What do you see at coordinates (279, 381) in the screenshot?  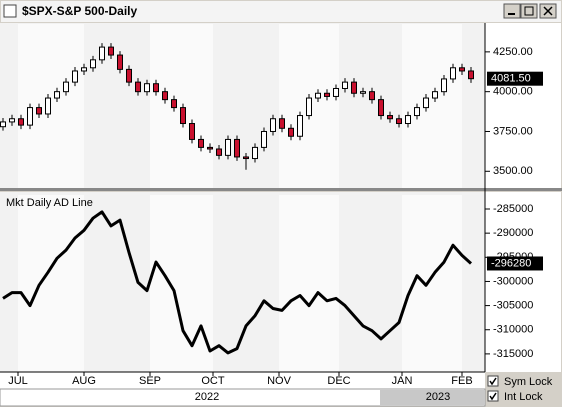 I see `x-tick-label: NOV` at bounding box center [279, 381].